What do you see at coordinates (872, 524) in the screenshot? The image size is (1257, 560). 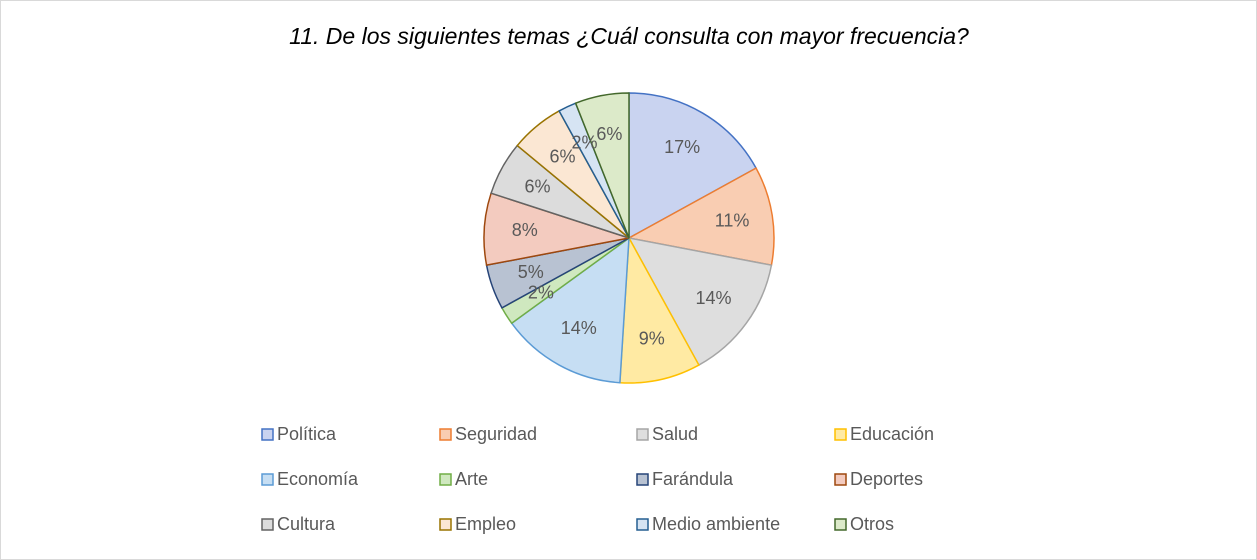 I see `legend-label: Otros` at bounding box center [872, 524].